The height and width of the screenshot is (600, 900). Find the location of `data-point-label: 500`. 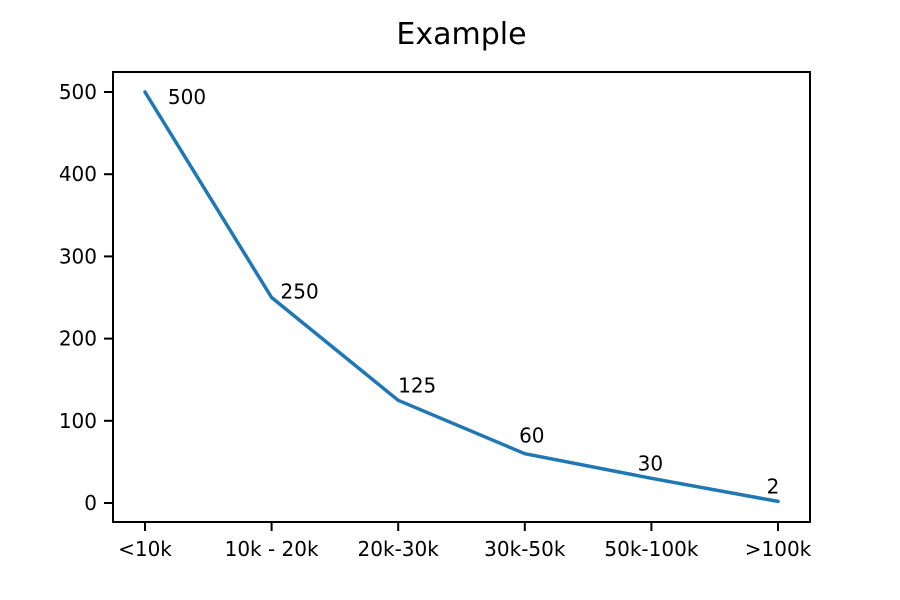

data-point-label: 500 is located at coordinates (187, 97).